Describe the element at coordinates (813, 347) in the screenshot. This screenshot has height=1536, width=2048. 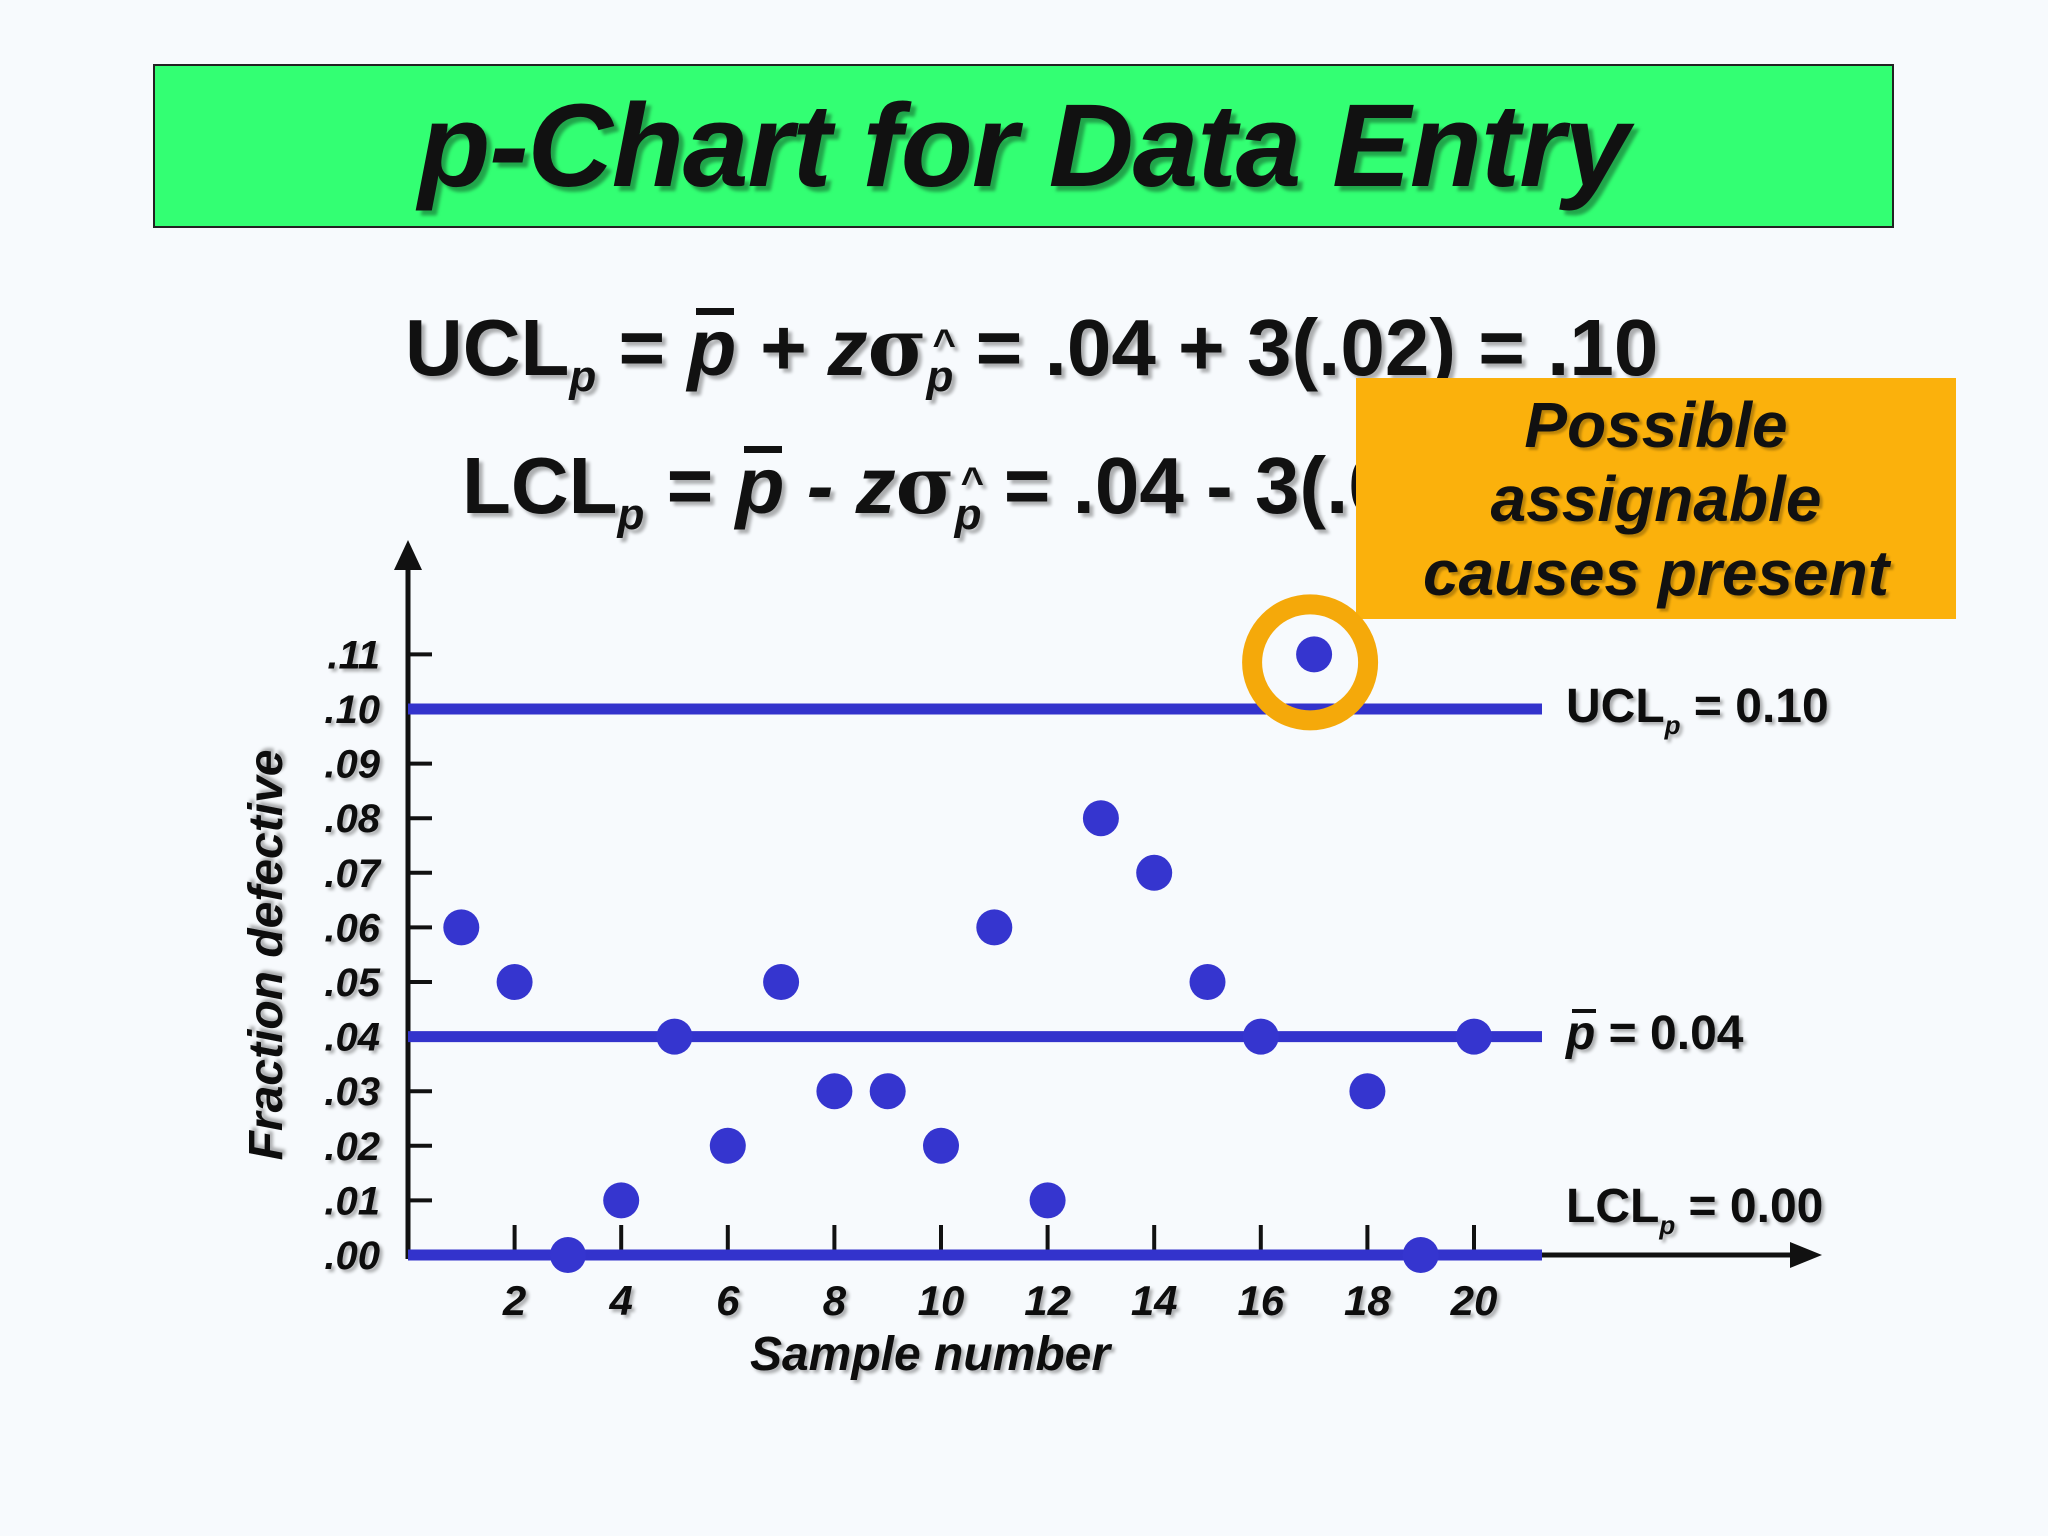
I see `ucl-plus-z: + z` at that location.